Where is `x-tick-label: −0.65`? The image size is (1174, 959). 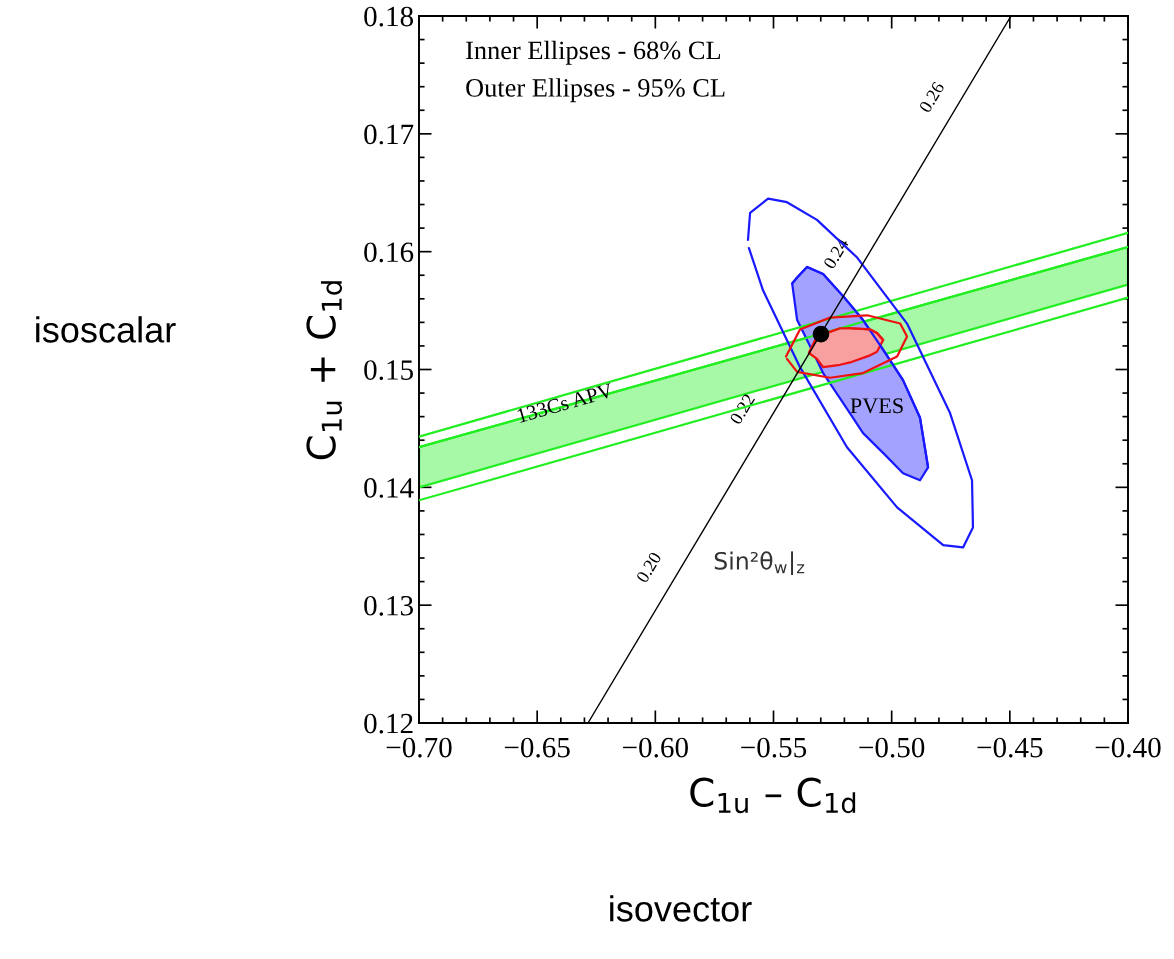 x-tick-label: −0.65 is located at coordinates (537, 747).